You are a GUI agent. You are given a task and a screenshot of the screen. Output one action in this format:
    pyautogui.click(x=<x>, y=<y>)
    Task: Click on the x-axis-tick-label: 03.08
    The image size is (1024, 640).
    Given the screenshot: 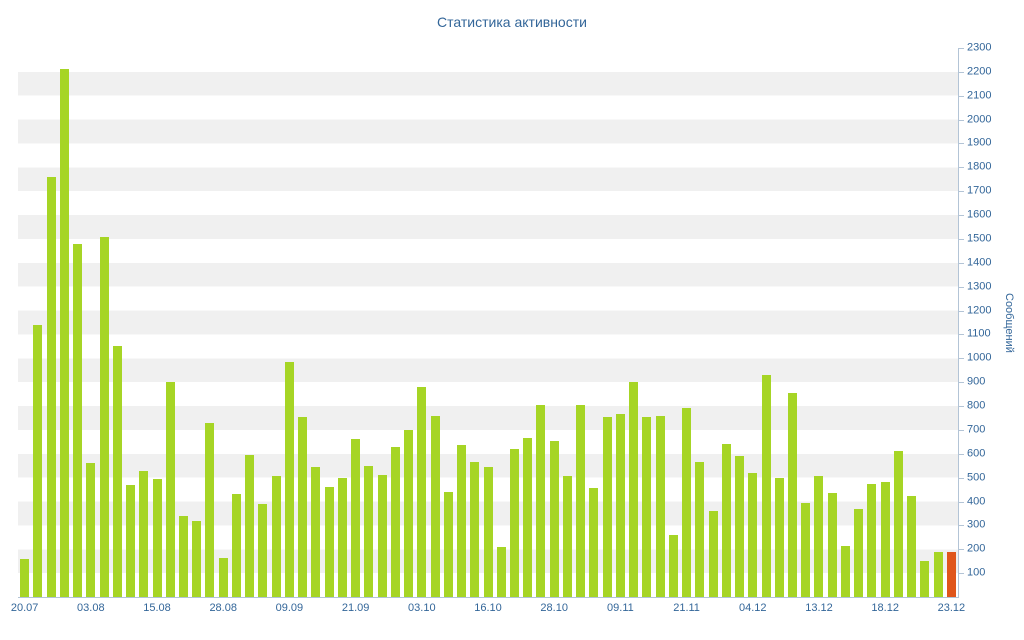 What is the action you would take?
    pyautogui.click(x=91, y=608)
    